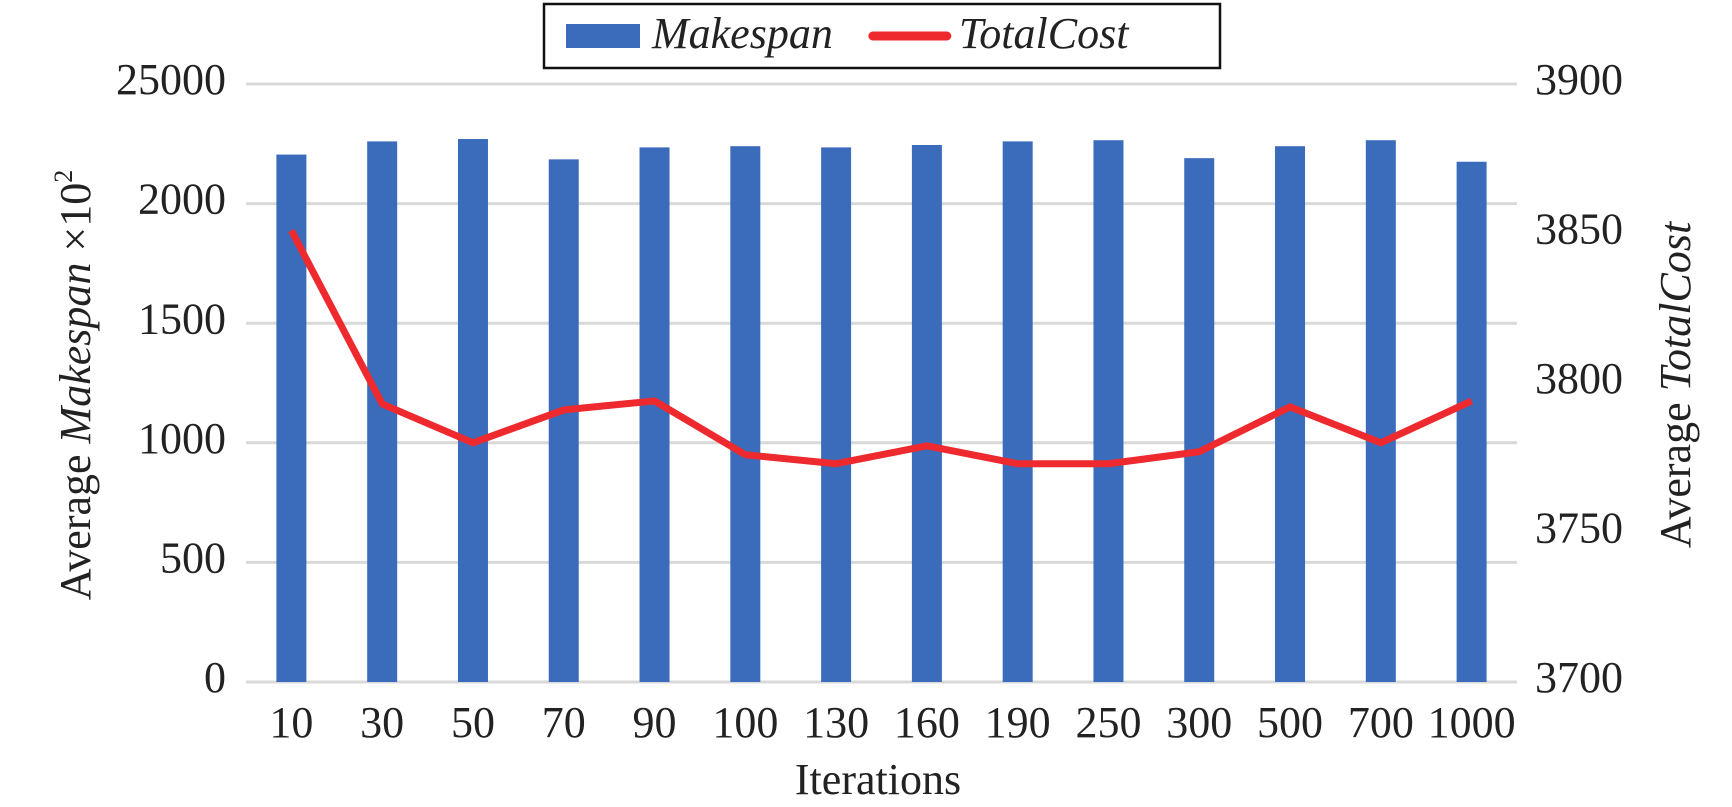 This screenshot has height=807, width=1732. Describe the element at coordinates (291, 722) in the screenshot. I see `x-tick-label: 10` at that location.